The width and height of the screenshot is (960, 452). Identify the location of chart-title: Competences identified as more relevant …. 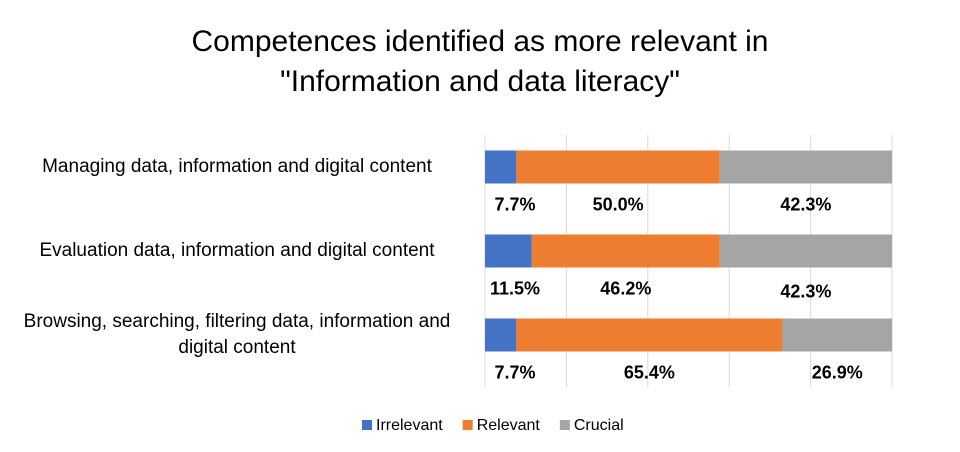
(480, 61).